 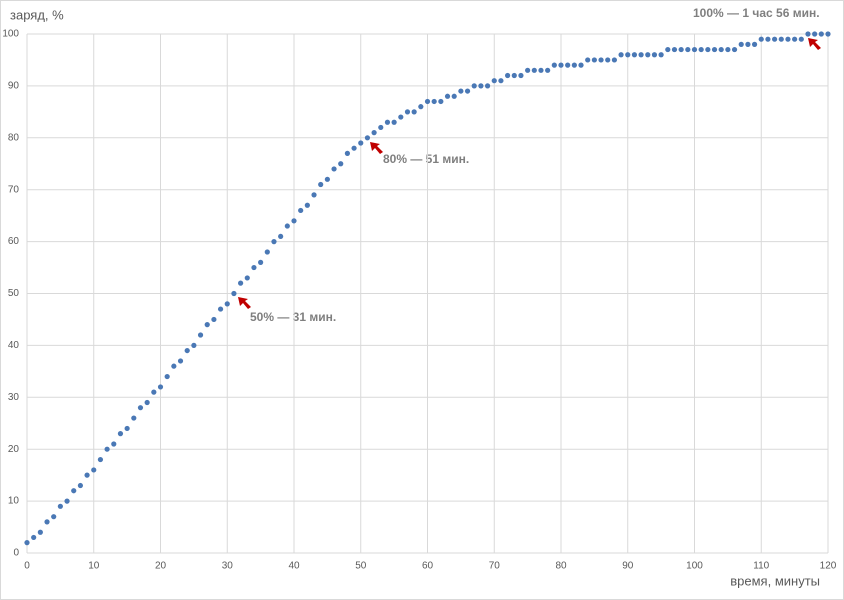 I want to click on y-tick-label: 90, so click(x=14, y=86).